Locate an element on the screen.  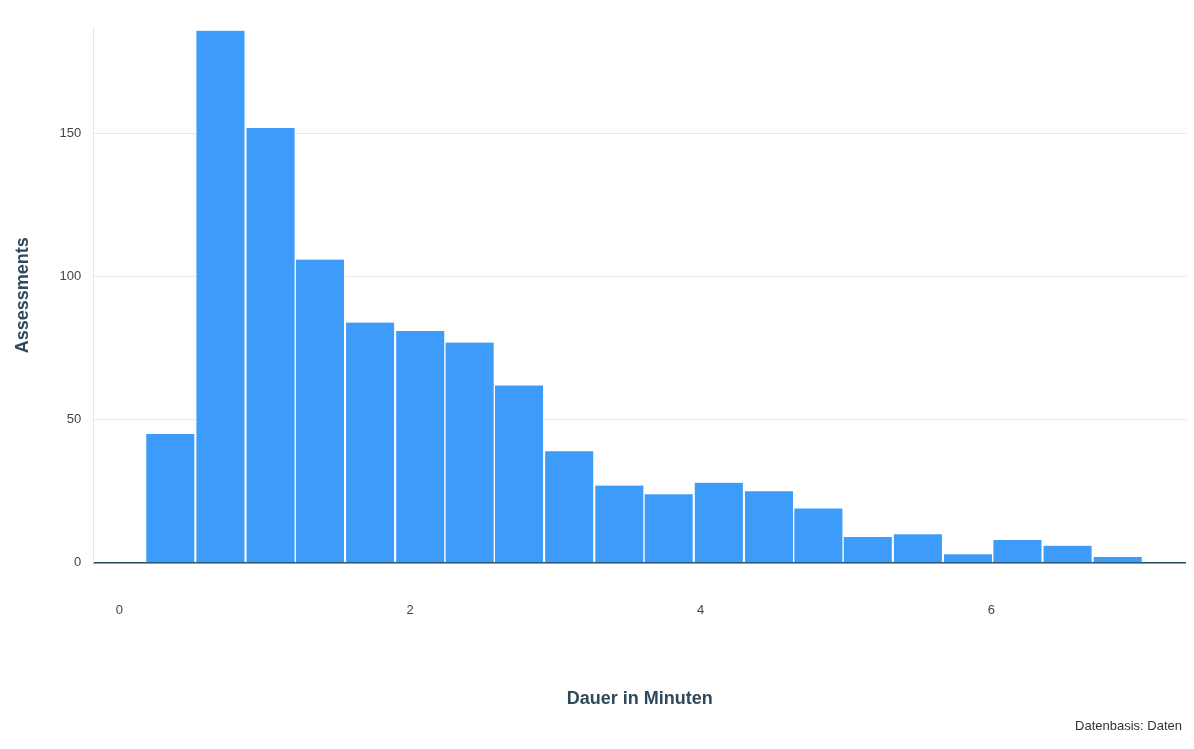
x-tick-label: 2 is located at coordinates (410, 610).